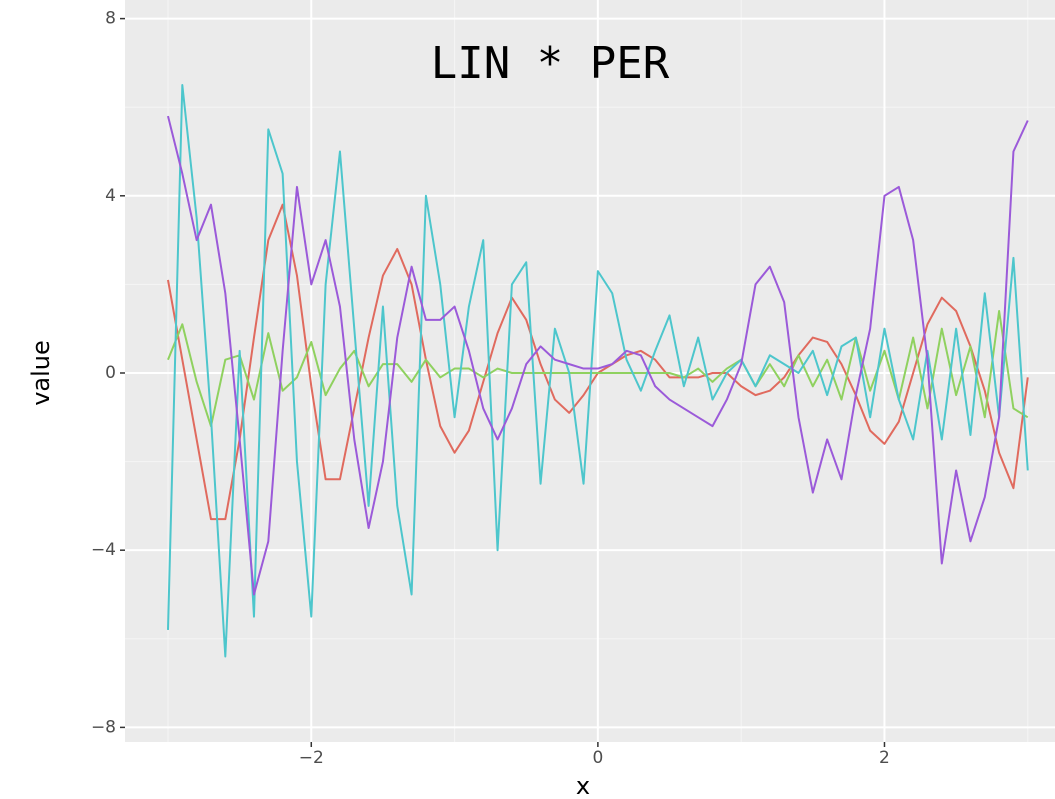  What do you see at coordinates (110, 196) in the screenshot?
I see `y-tick-label: 4` at bounding box center [110, 196].